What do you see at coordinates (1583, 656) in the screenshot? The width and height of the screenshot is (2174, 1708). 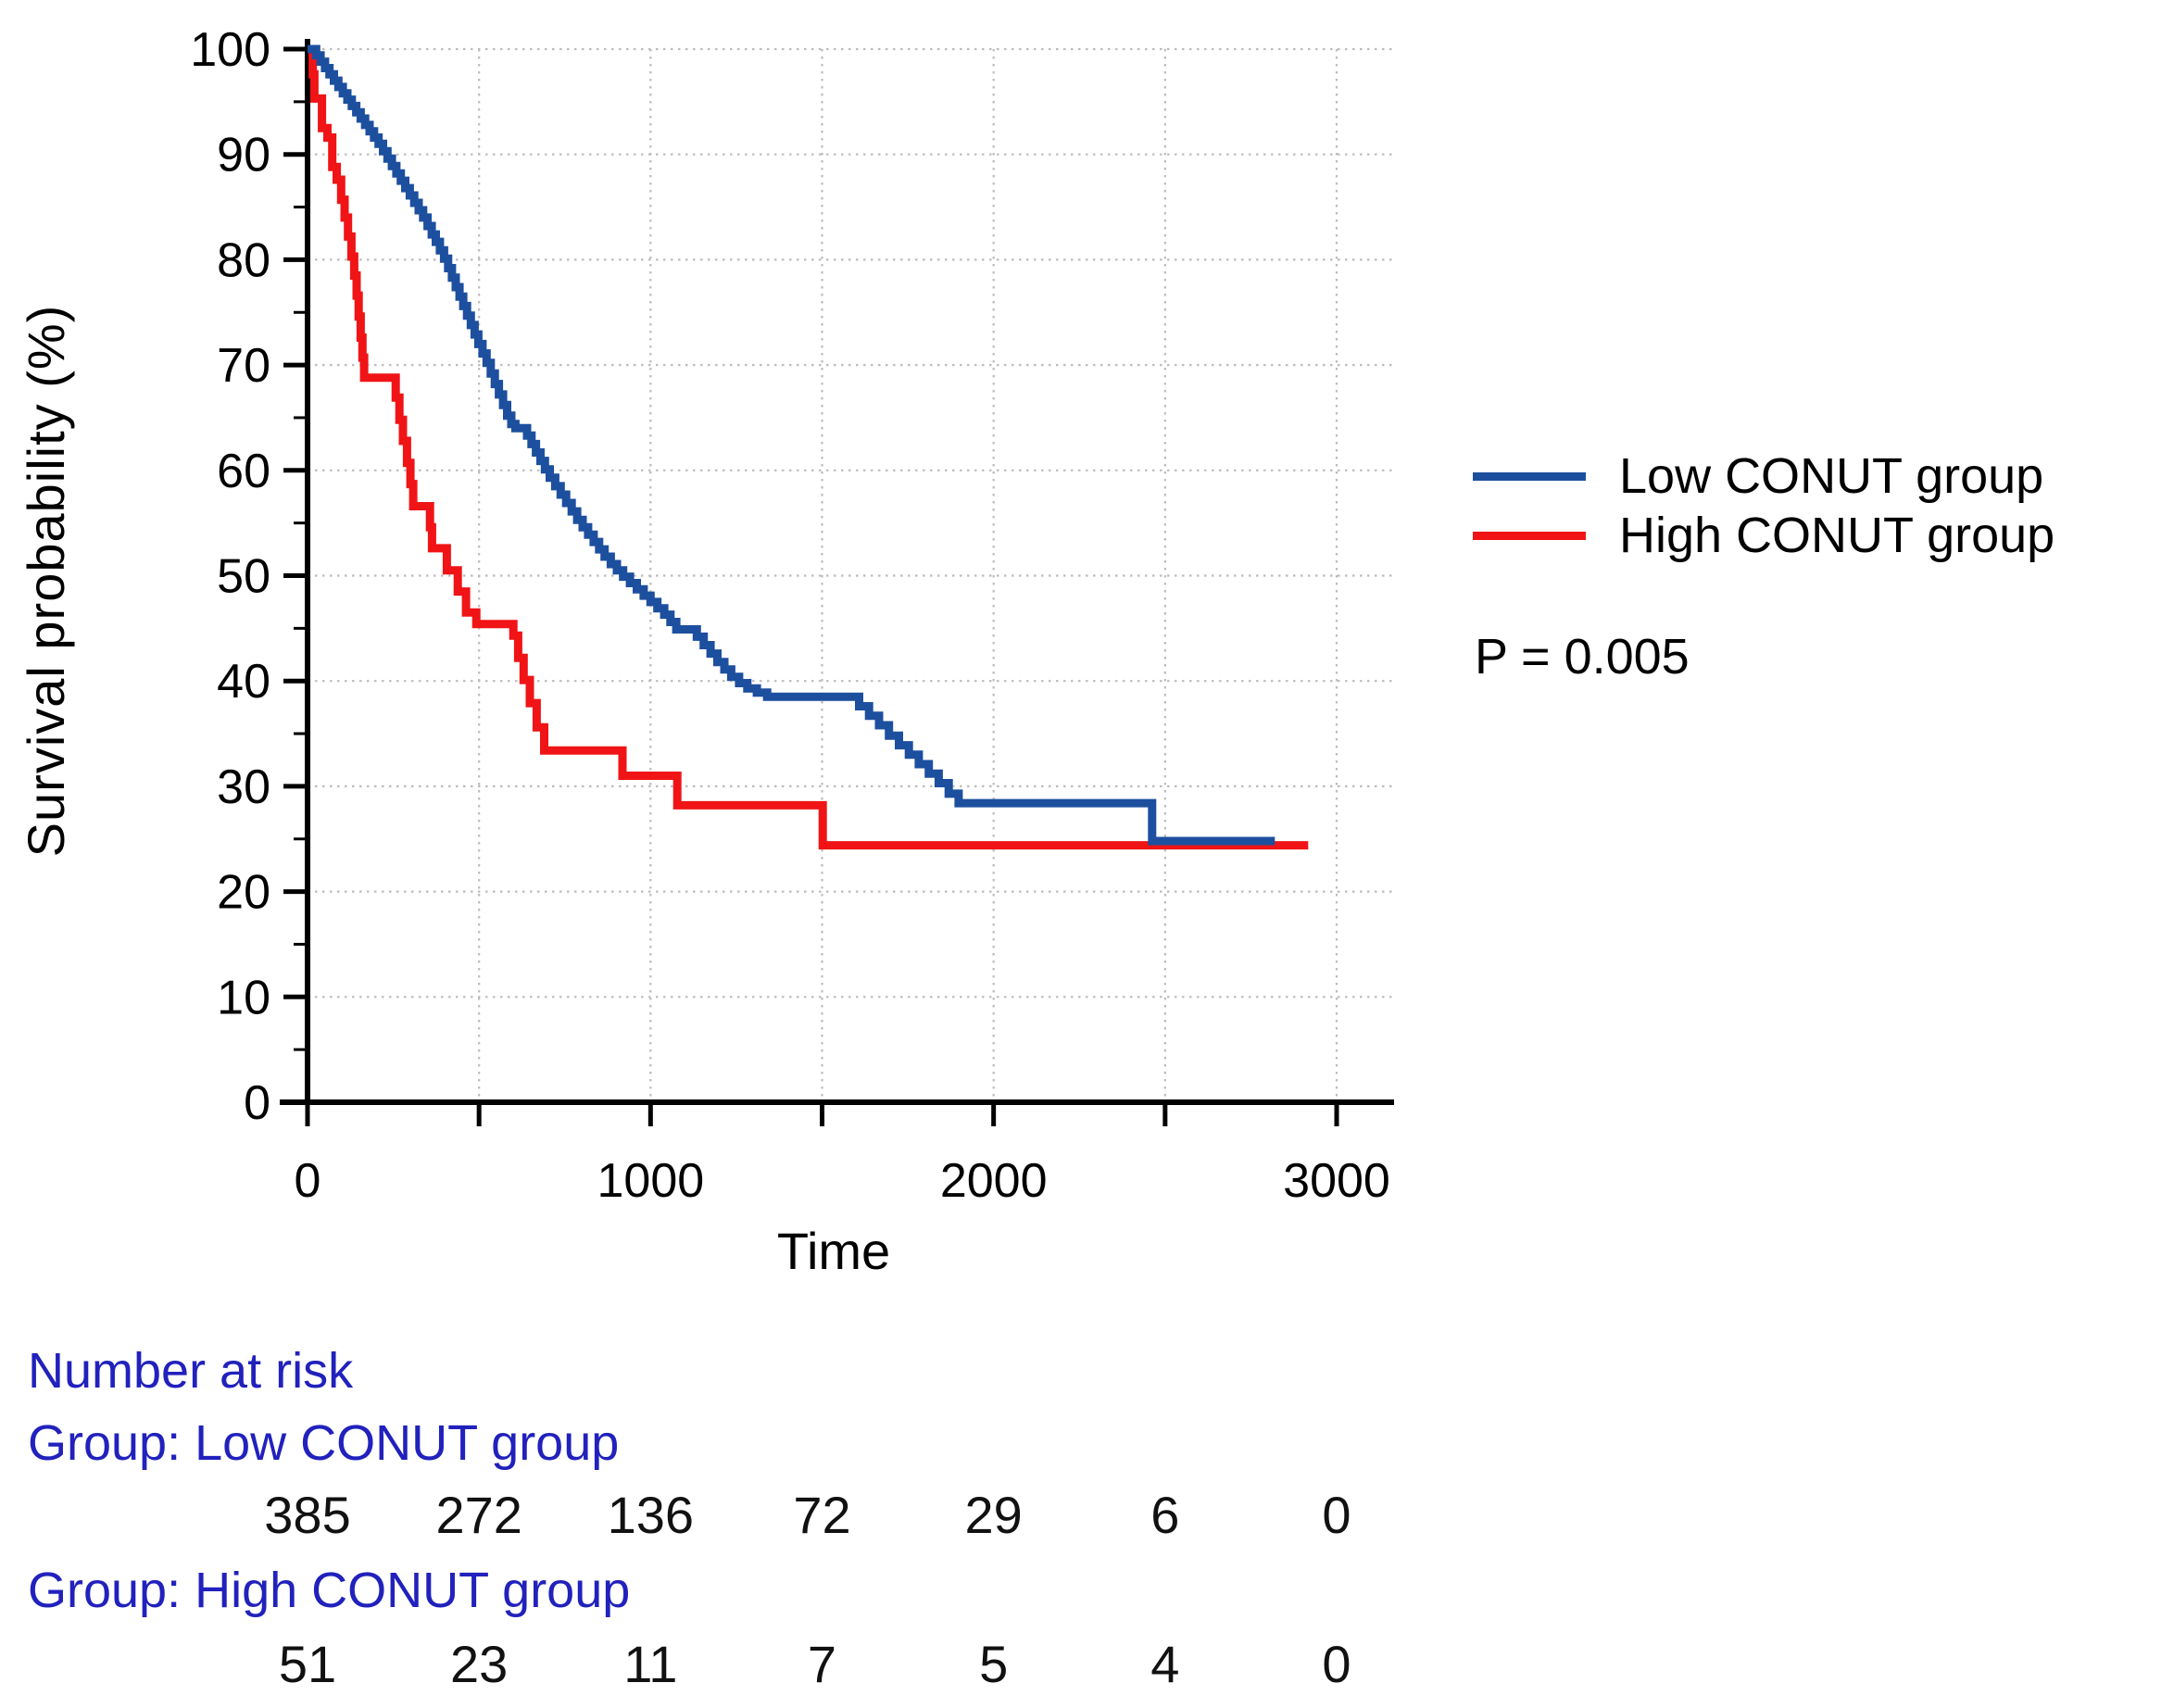 I see `p-value-label: P = 0.005` at bounding box center [1583, 656].